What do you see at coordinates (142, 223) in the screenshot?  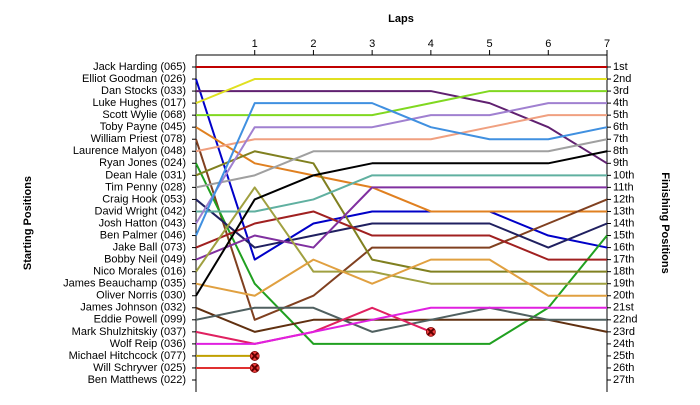 I see `start-label: Josh Hatton (043)` at bounding box center [142, 223].